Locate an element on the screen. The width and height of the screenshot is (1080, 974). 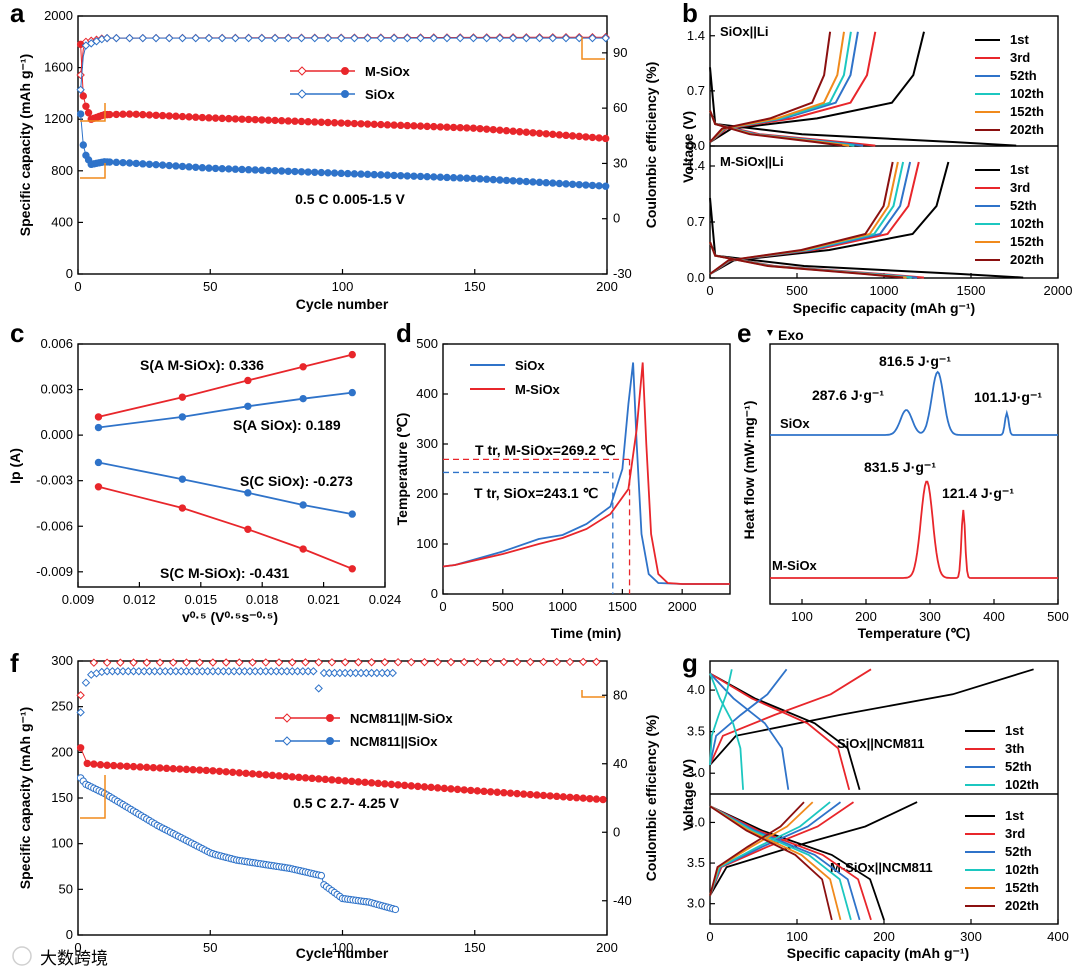
panel-f-ylabel: Specific capacity (mAh g⁻¹) is located at coordinates (25, 798).